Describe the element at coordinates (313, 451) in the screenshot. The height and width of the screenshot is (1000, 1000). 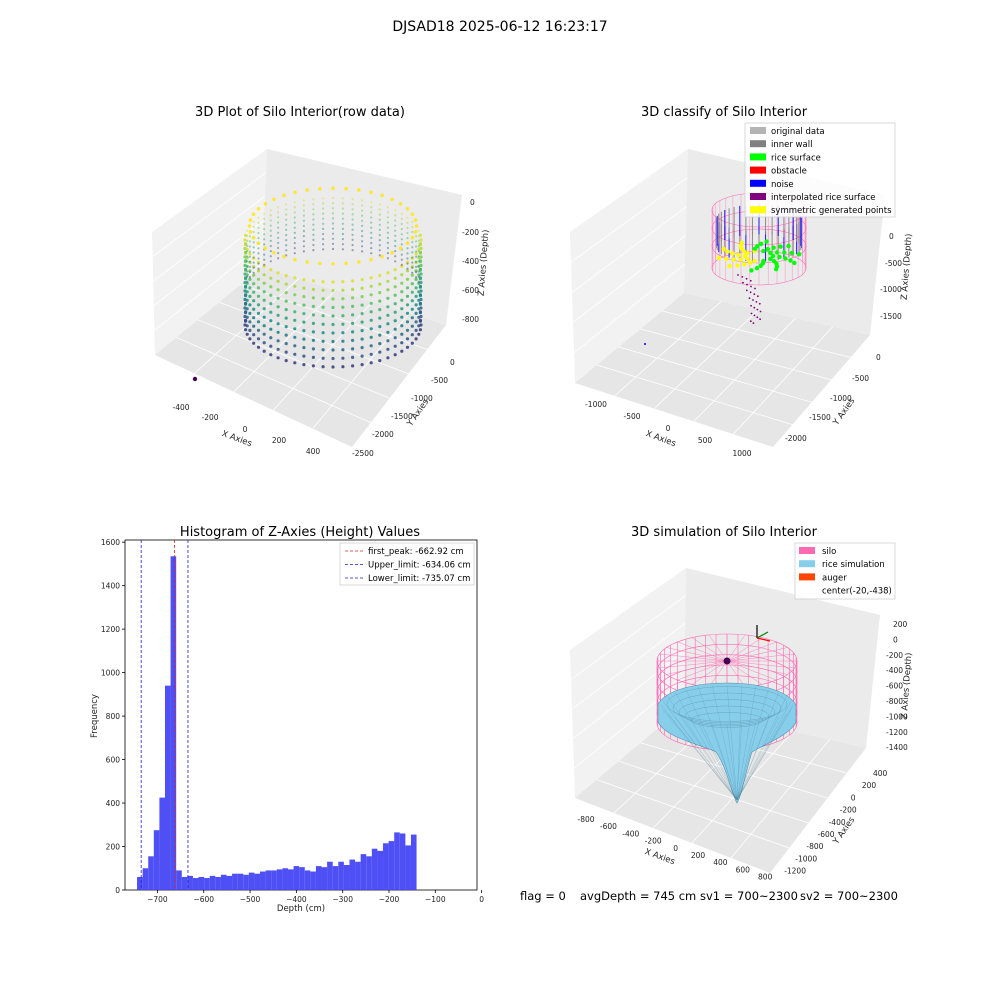
I see `tick-label: 400` at that location.